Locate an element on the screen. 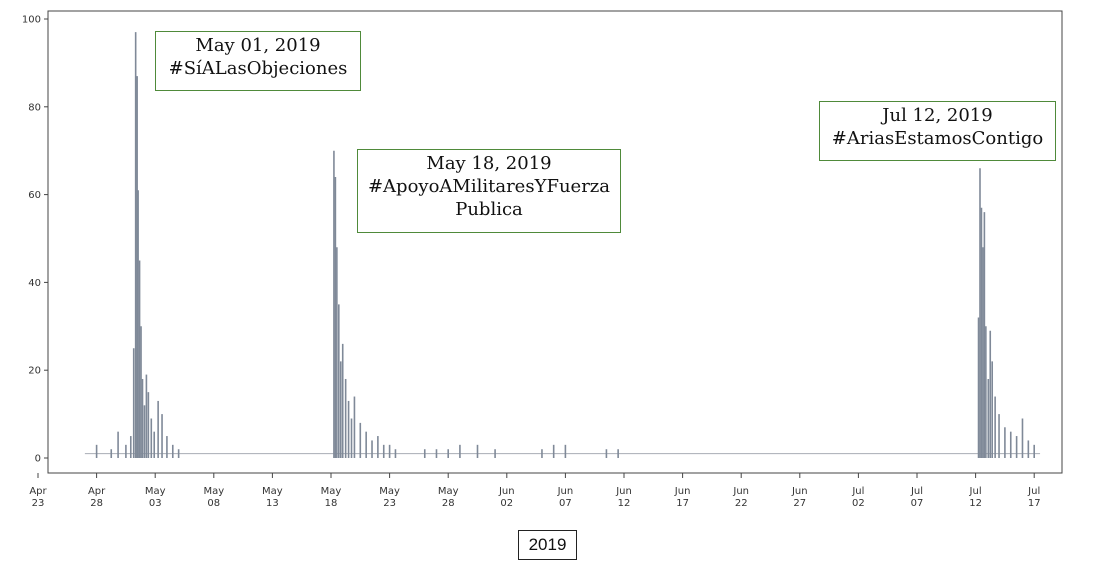 This screenshot has height=569, width=1102. y-tick-label: 40 is located at coordinates (34, 283).